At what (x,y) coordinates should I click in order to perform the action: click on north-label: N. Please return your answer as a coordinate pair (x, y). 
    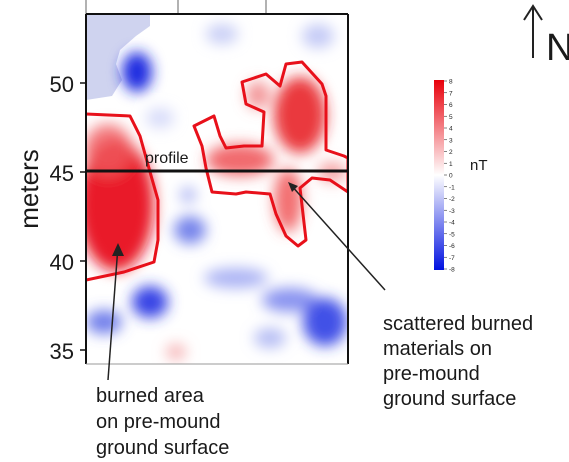
    Looking at the image, I should click on (557, 48).